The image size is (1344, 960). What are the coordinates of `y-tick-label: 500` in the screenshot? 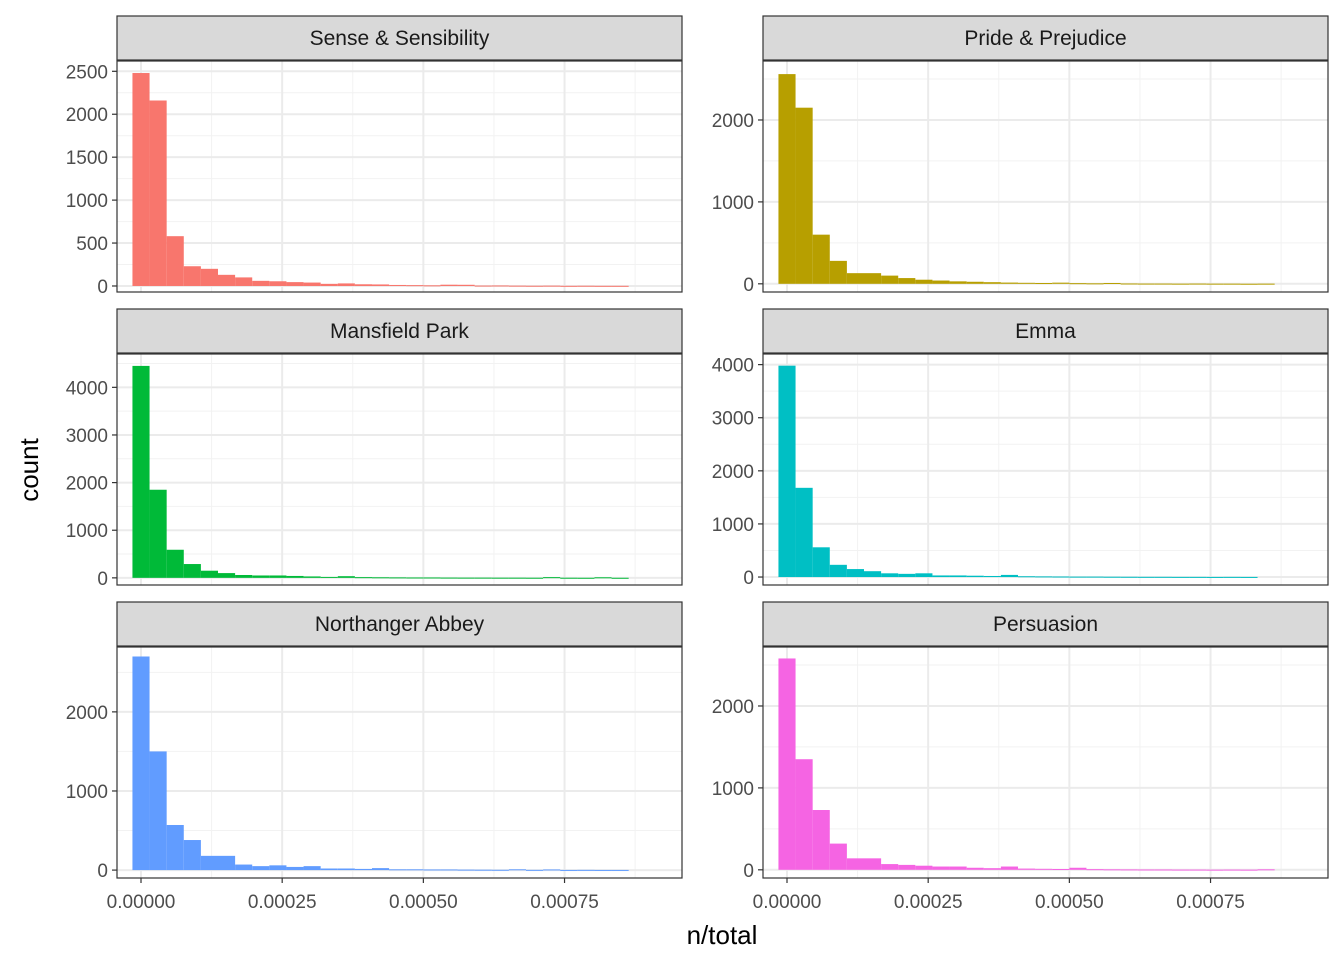 It's located at (92, 244).